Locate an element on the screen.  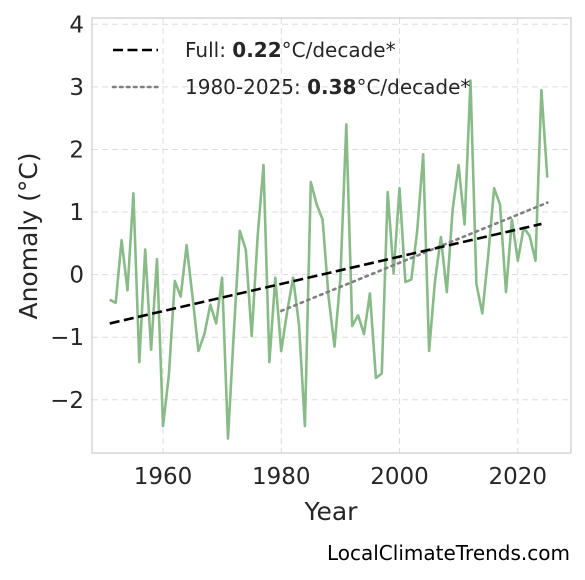
trend-1980-2025-line is located at coordinates (414, 257).